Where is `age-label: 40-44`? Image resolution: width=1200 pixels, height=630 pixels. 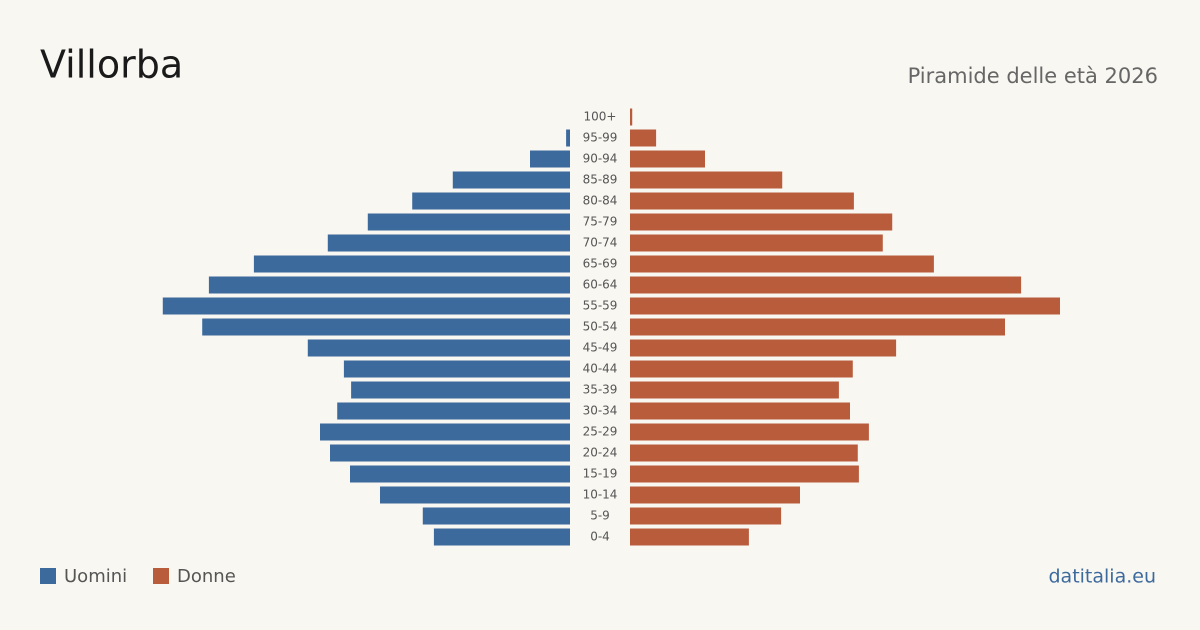 age-label: 40-44 is located at coordinates (600, 369).